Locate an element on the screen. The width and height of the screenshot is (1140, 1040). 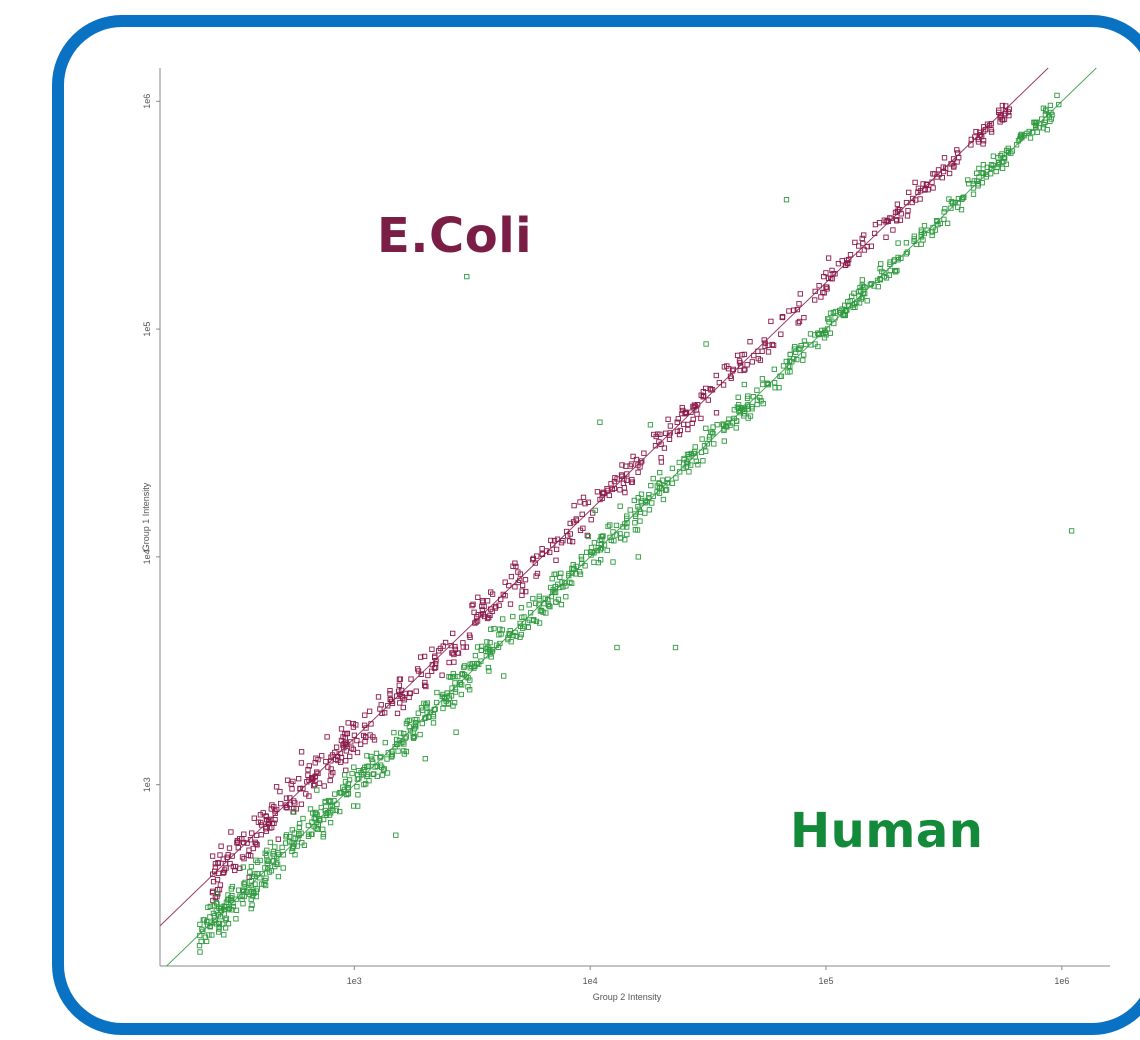
ecoli-label: E.Coli is located at coordinates (455, 236).